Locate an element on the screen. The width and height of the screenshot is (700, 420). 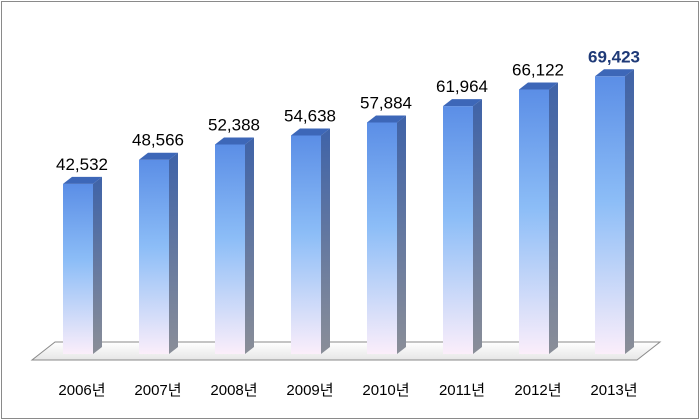
x-tick-label: 2006년 is located at coordinates (81, 390).